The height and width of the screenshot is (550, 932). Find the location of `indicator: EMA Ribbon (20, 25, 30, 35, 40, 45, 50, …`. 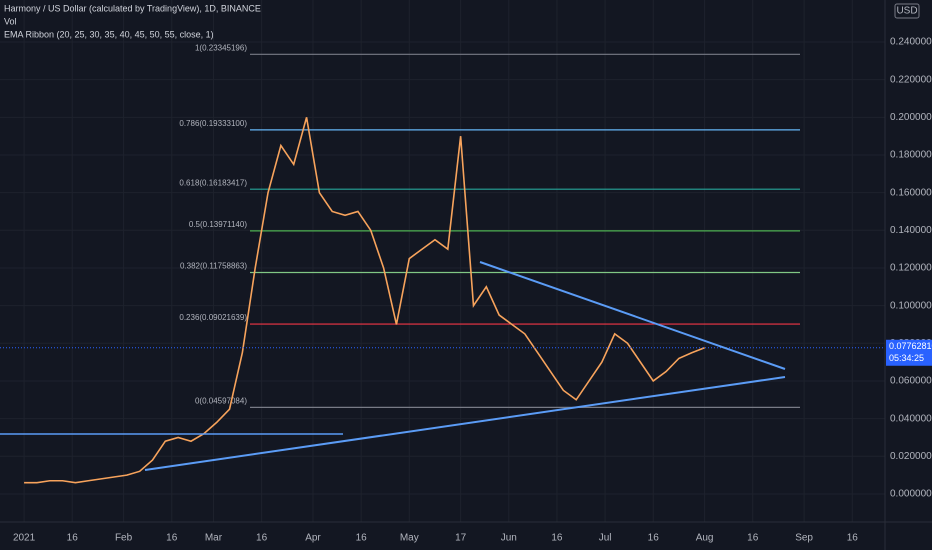

indicator: EMA Ribbon (20, 25, 30, 35, 40, 45, 50, … is located at coordinates (109, 34).